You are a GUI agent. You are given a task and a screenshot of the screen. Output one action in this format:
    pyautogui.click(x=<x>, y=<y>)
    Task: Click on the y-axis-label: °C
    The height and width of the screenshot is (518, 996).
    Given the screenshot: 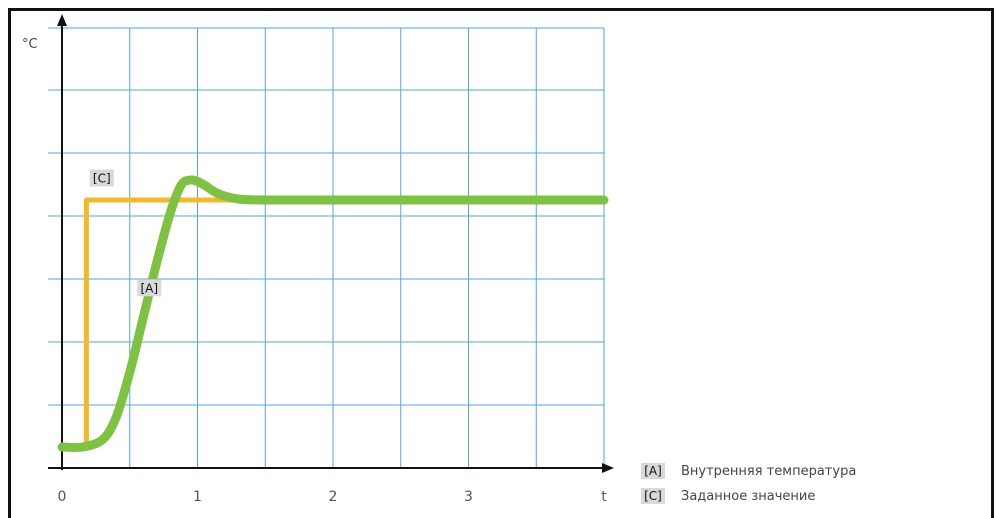 What is the action you would take?
    pyautogui.click(x=30, y=44)
    